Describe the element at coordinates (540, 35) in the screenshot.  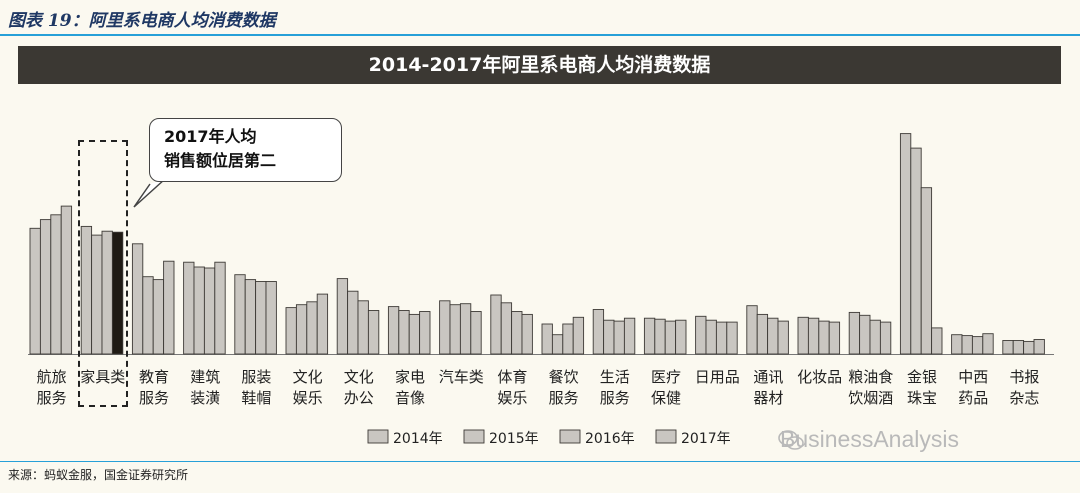
I see `title-divider` at that location.